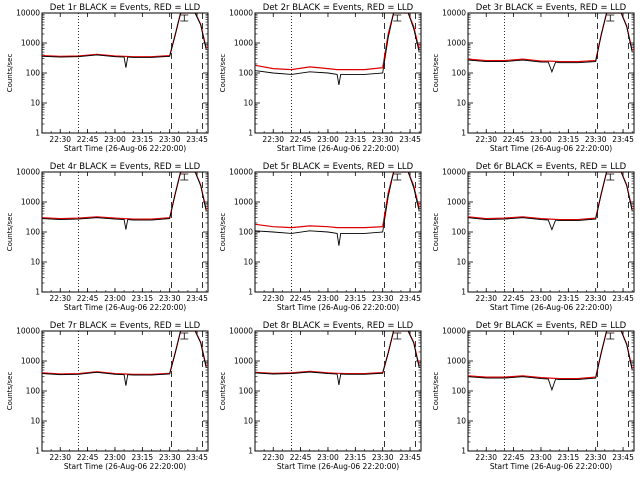  I want to click on panel-title: Det 6r BLACK = Events, RED = LLD, so click(551, 167).